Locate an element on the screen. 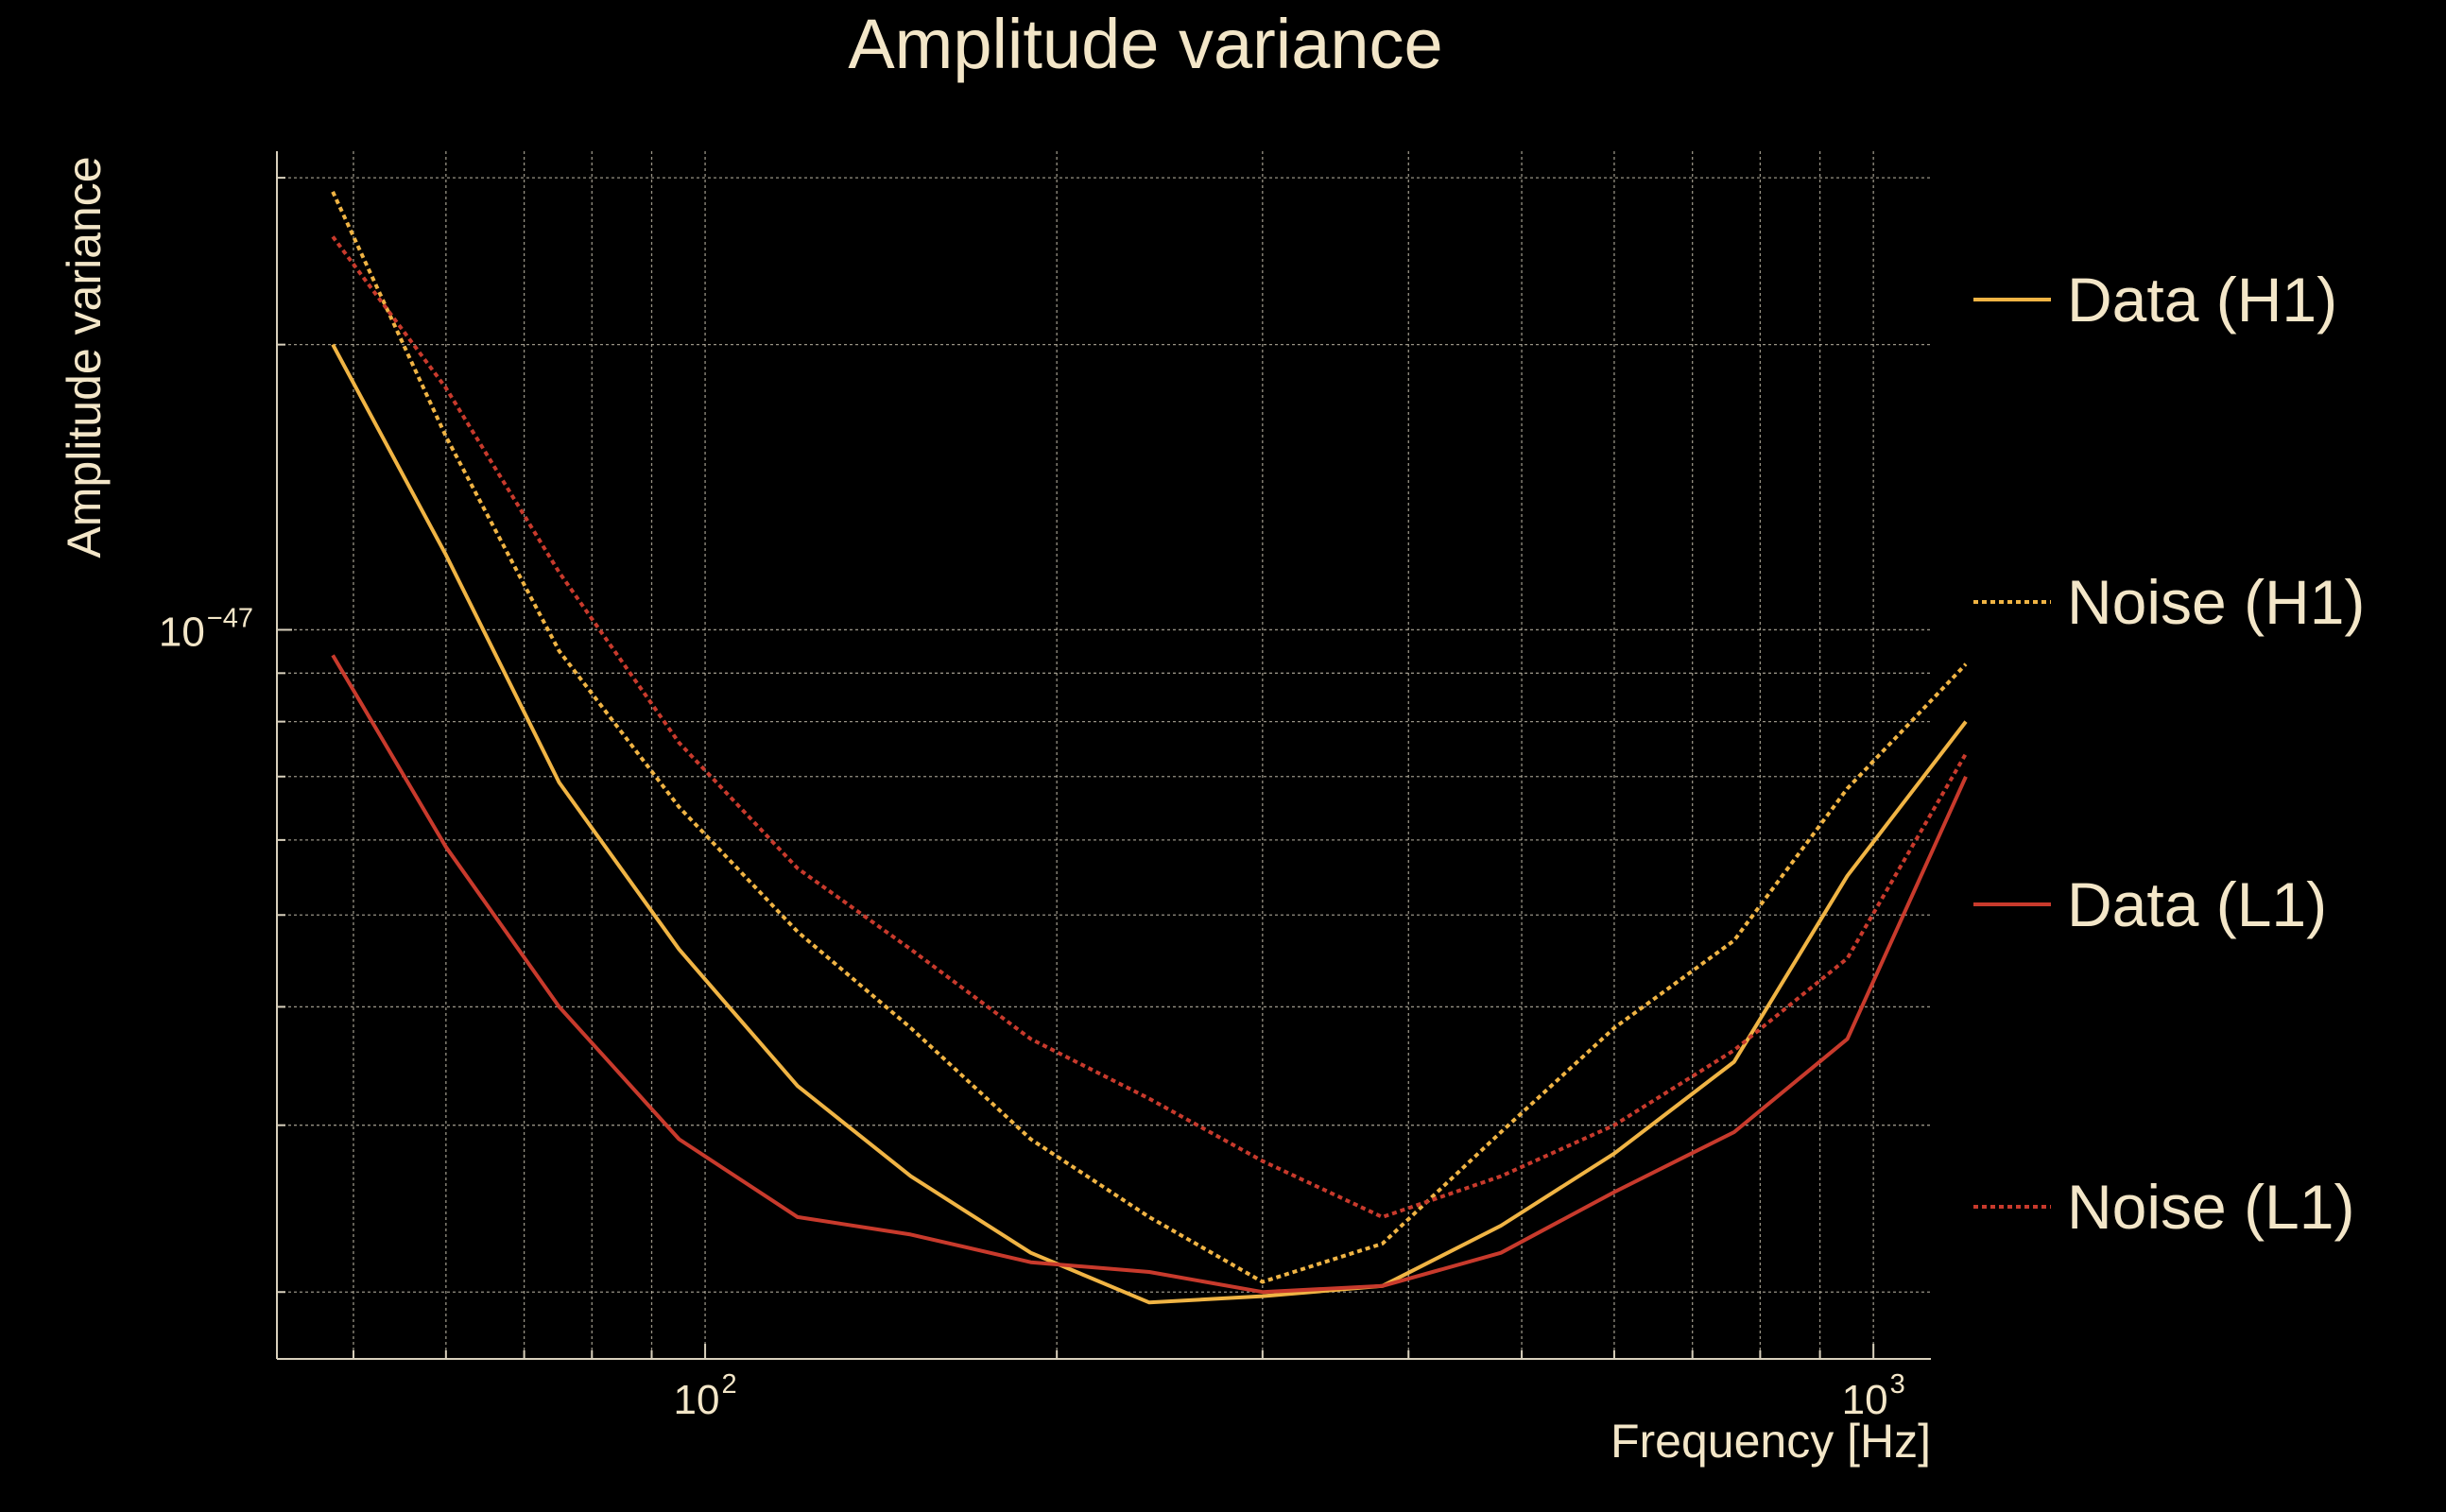 Image resolution: width=2446 pixels, height=1512 pixels. chart-title: Amplitude variance is located at coordinates (1145, 44).